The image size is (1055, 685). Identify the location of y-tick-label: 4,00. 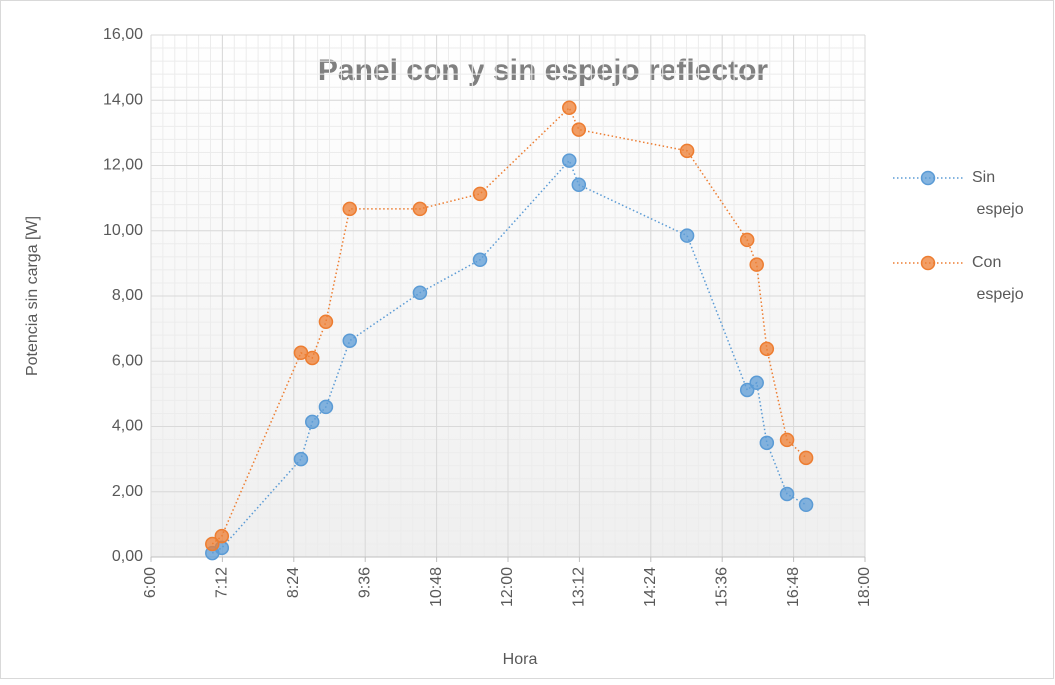
(127, 426).